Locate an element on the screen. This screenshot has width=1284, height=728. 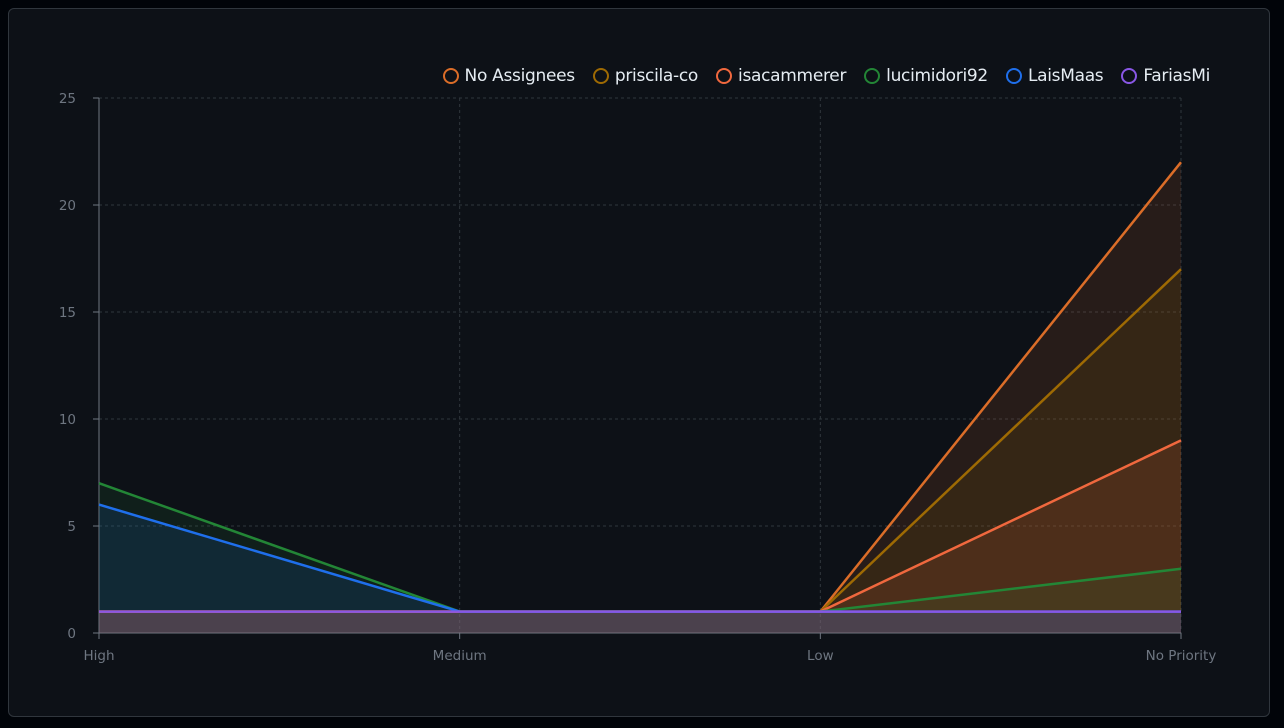
legend-swatch-lucimidori92 is located at coordinates (872, 76).